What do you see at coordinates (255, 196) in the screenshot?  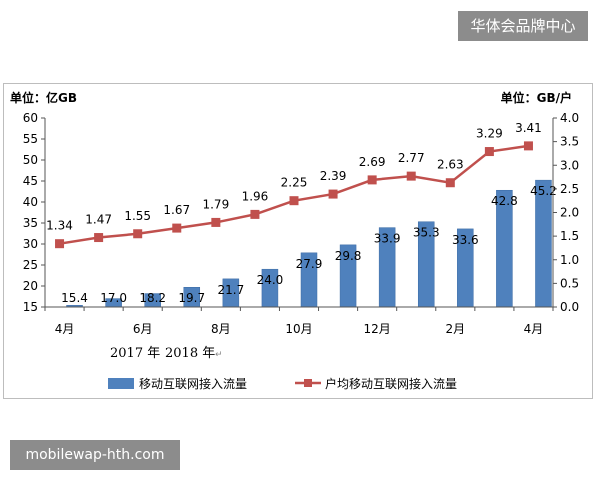 I see `line-data-label: 1.96` at bounding box center [255, 196].